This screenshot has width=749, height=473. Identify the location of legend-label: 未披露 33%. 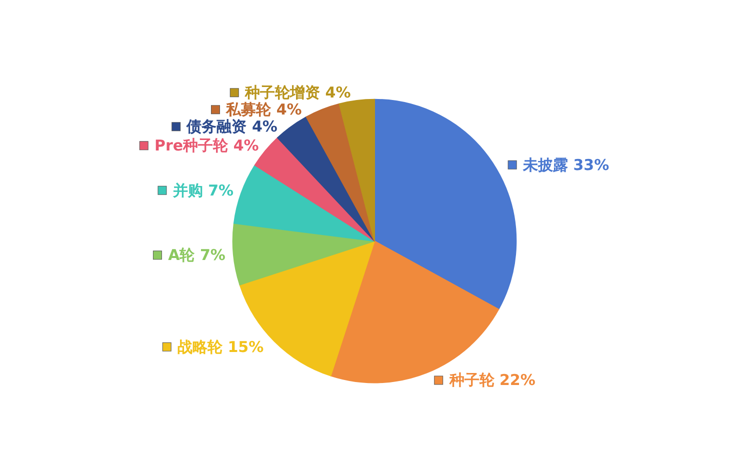
(566, 165).